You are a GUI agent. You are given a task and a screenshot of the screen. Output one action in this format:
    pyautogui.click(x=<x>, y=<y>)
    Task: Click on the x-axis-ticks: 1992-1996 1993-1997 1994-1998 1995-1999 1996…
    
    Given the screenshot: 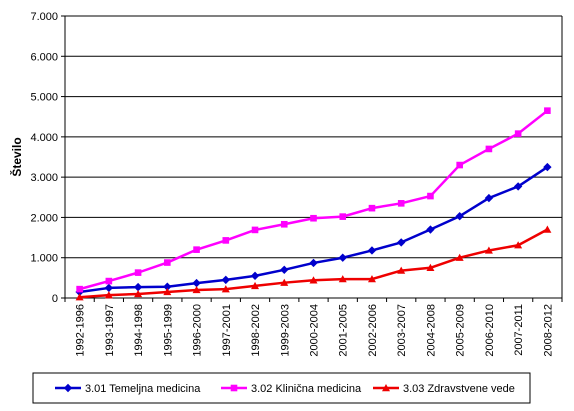 What is the action you would take?
    pyautogui.click(x=313, y=327)
    